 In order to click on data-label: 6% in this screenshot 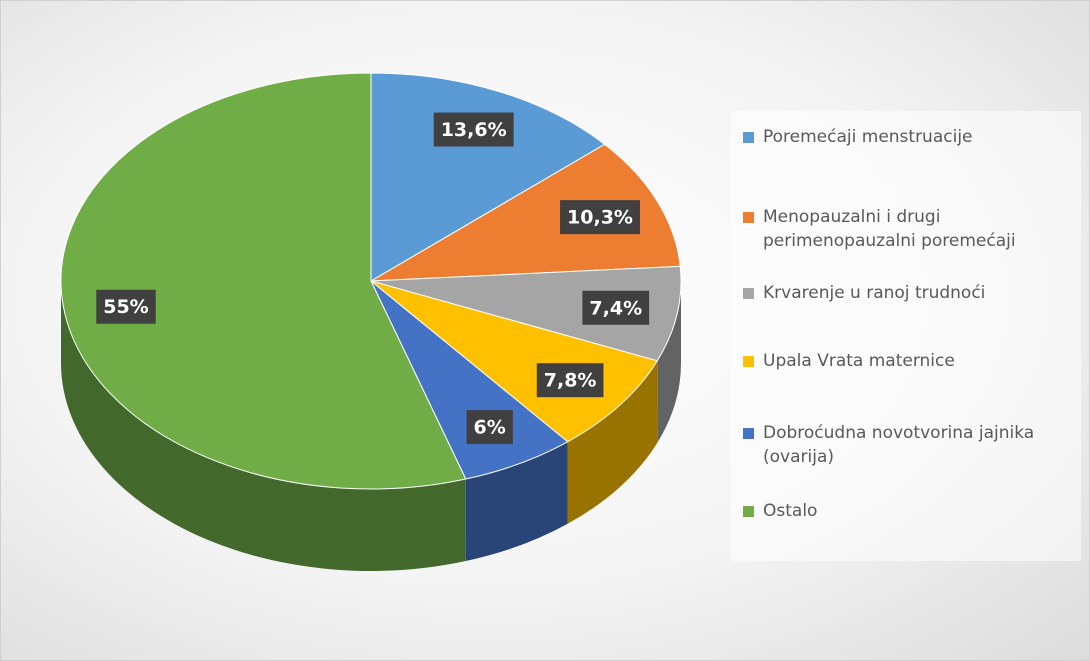, I will do `click(489, 427)`.